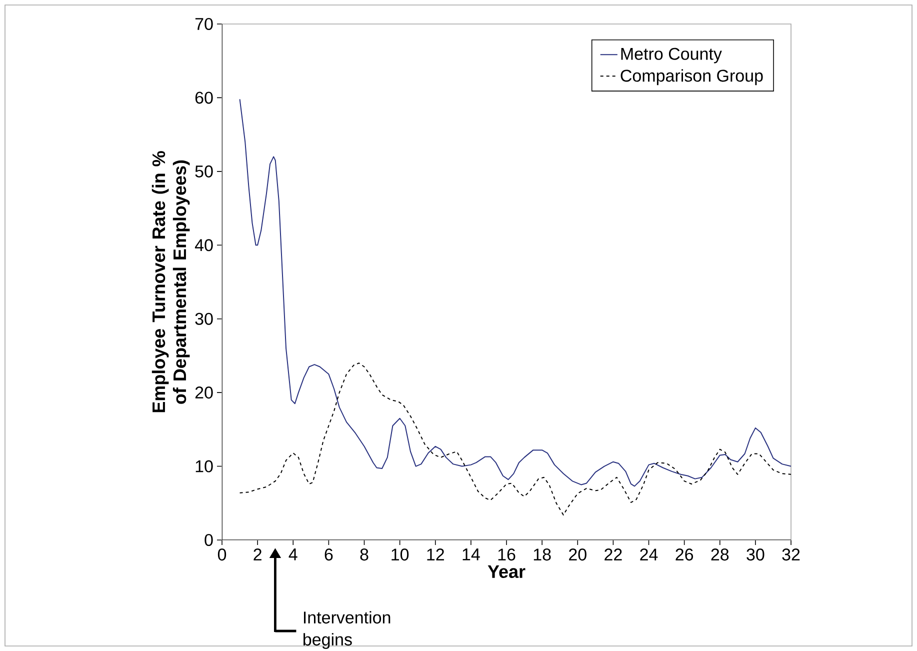 This screenshot has width=917, height=651. Describe the element at coordinates (471, 554) in the screenshot. I see `x-tick-label: 14` at that location.